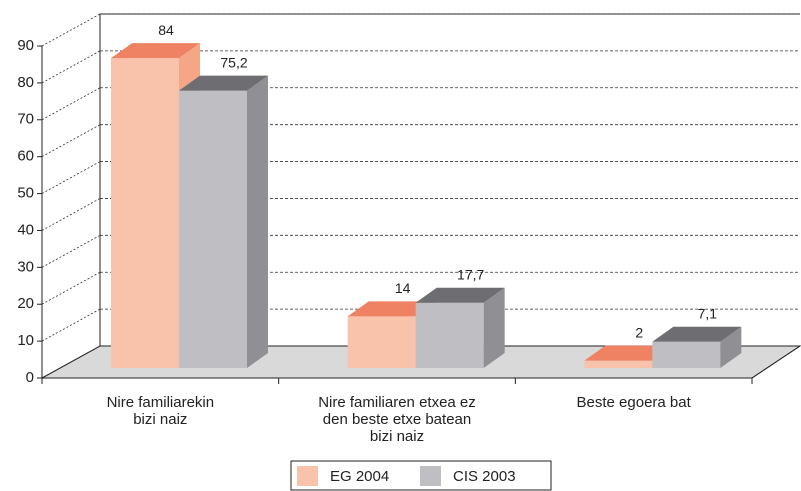  I want to click on x-tick-label: Beste egoera bat, so click(633, 402).